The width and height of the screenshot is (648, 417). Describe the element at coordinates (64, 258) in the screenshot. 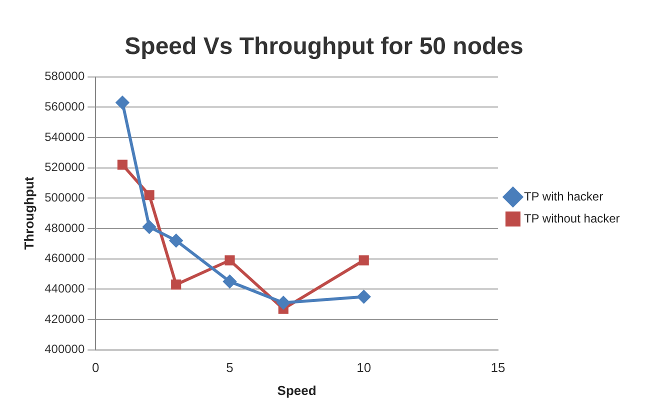

I see `y-tick-label: 460000` at that location.